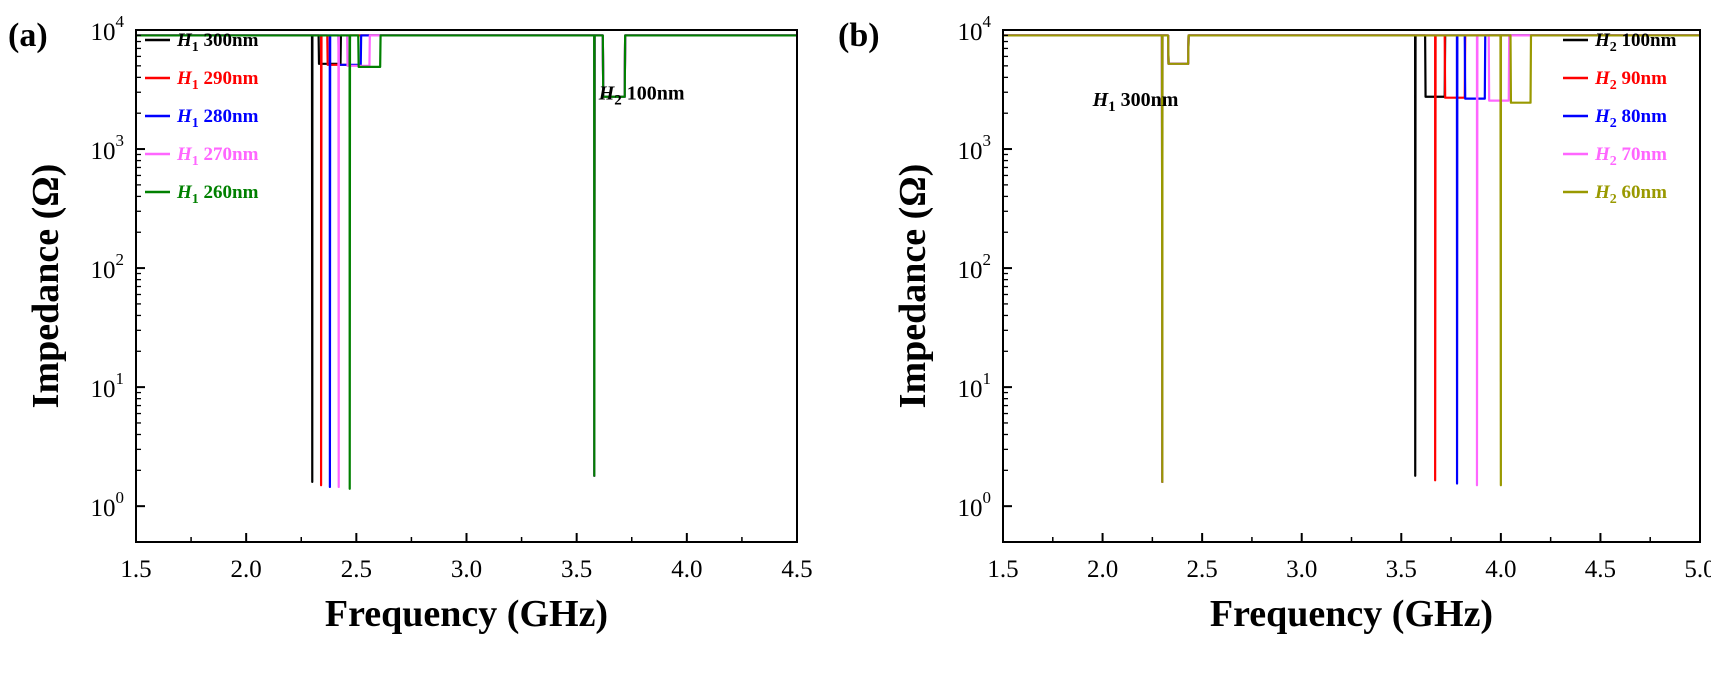  What do you see at coordinates (217, 80) in the screenshot?
I see `legend-entry: H1 290nm` at bounding box center [217, 80].